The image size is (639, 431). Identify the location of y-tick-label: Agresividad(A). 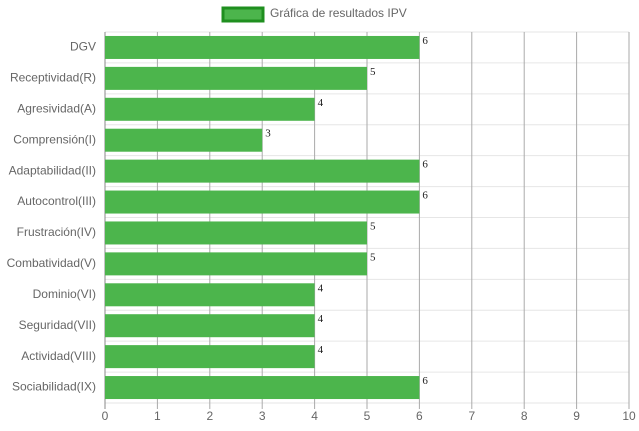
(56, 108).